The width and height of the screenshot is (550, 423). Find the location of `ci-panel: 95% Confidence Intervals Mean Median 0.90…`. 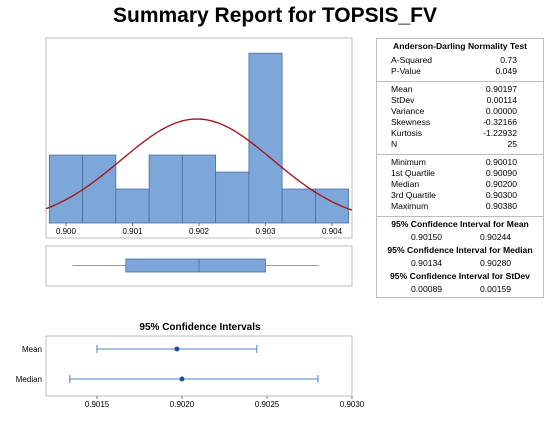

ci-panel: 95% Confidence Intervals Mean Median 0.90… is located at coordinates (190, 365).